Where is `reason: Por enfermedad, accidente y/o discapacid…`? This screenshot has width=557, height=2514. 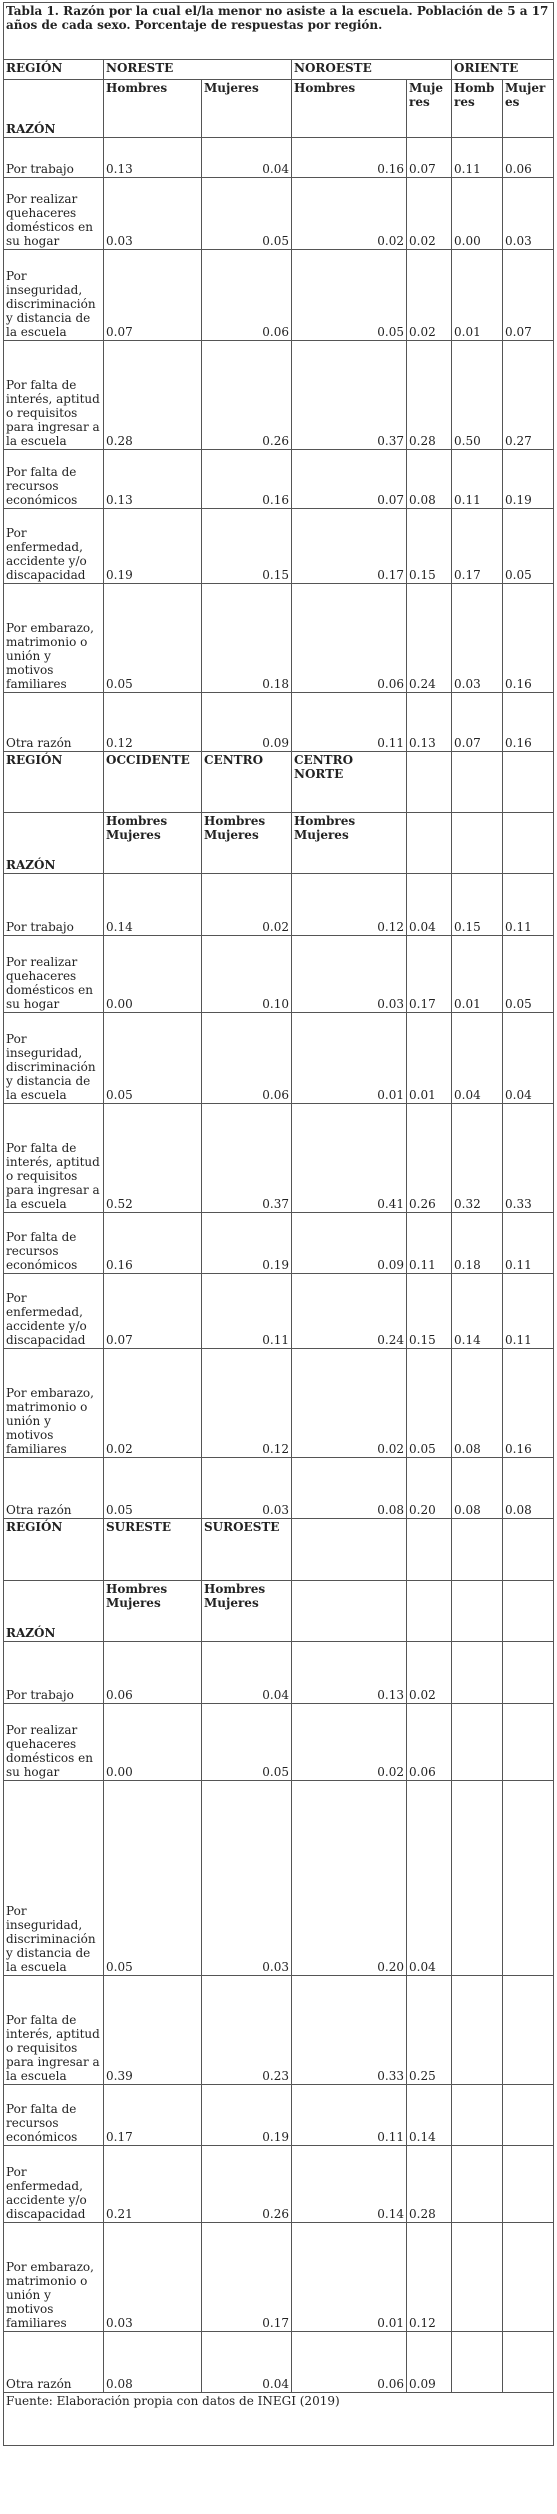
reason: Por enfermedad, accidente y/o discapacid… is located at coordinates (53, 2184).